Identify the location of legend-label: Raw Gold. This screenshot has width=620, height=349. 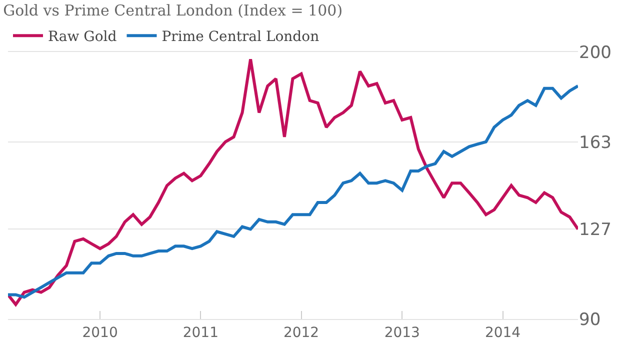
(82, 37).